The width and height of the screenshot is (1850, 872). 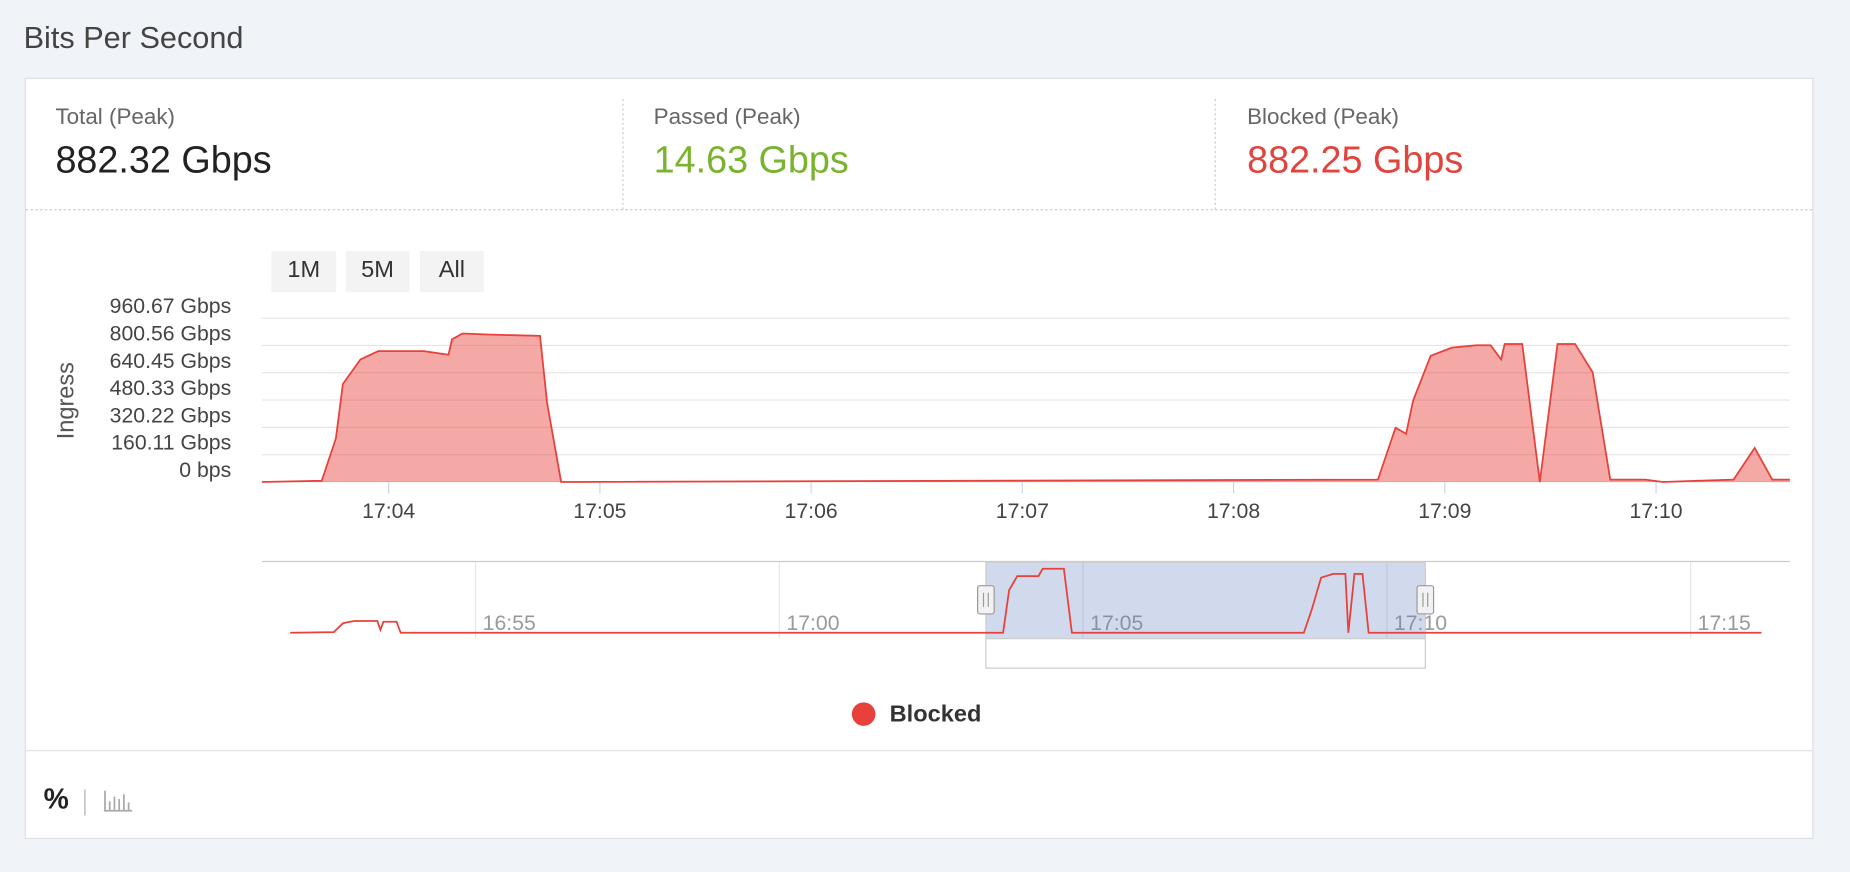 What do you see at coordinates (118, 801) in the screenshot?
I see `bar-chart-icon` at bounding box center [118, 801].